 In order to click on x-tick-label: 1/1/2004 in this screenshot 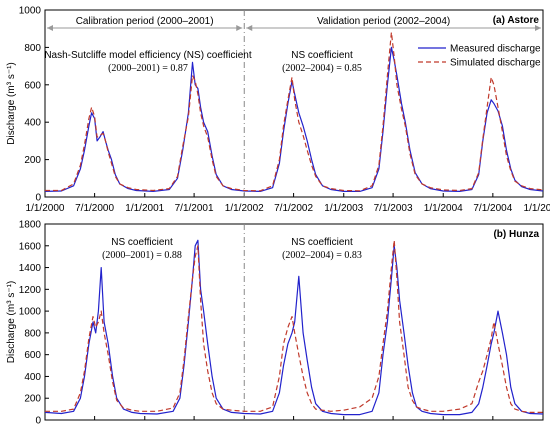, I will do `click(443, 208)`.